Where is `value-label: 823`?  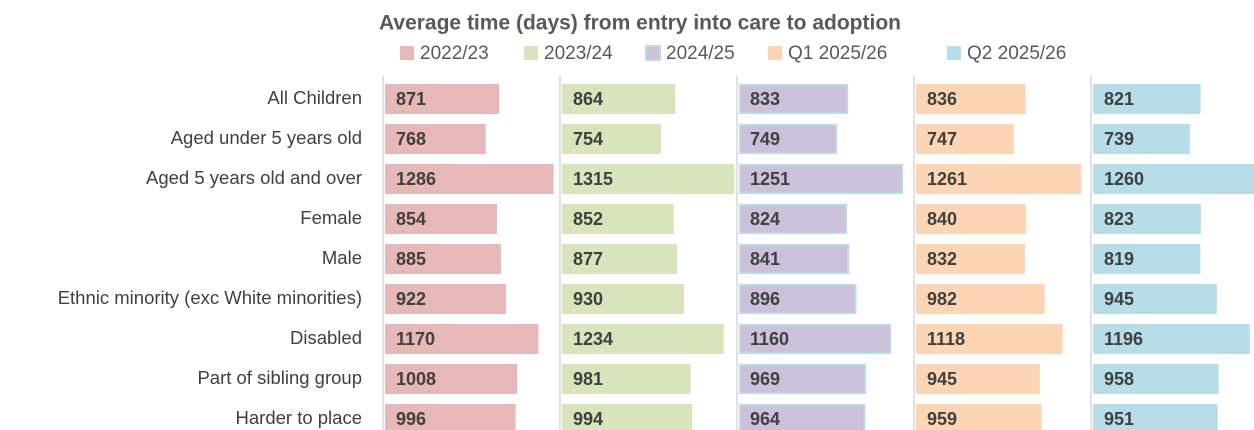
value-label: 823 is located at coordinates (1119, 219).